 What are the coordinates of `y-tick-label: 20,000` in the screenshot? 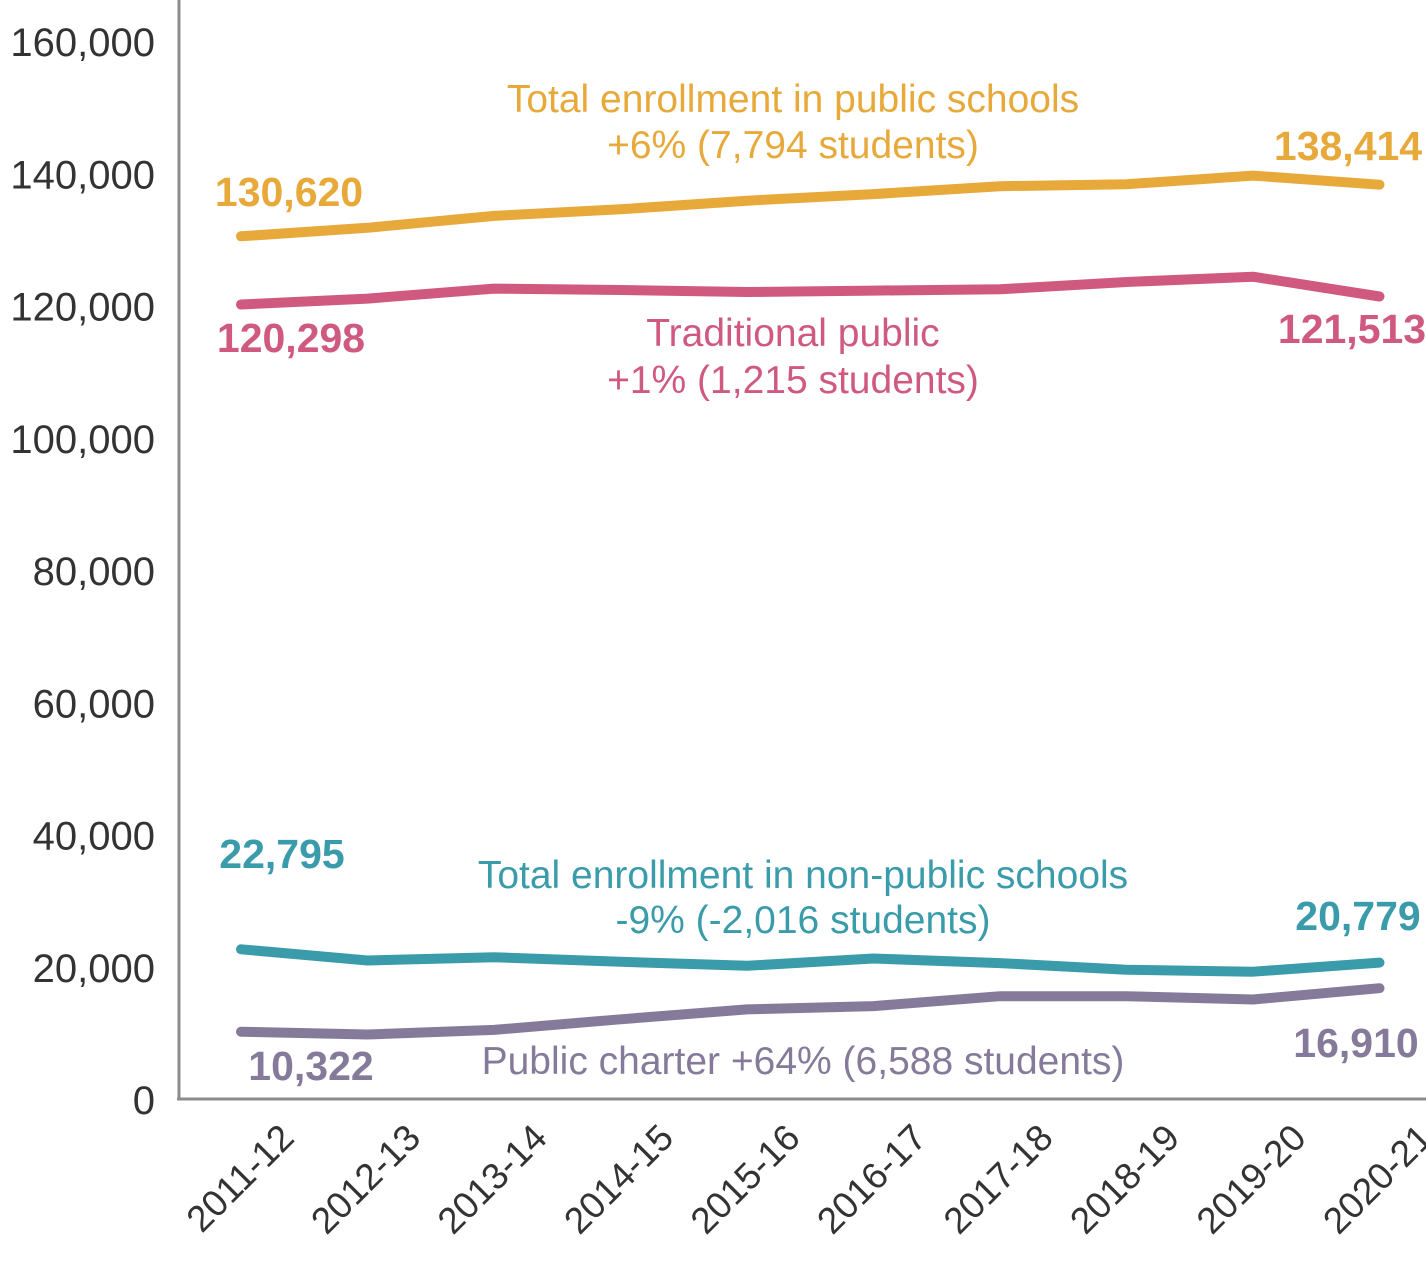 It's located at (94, 969).